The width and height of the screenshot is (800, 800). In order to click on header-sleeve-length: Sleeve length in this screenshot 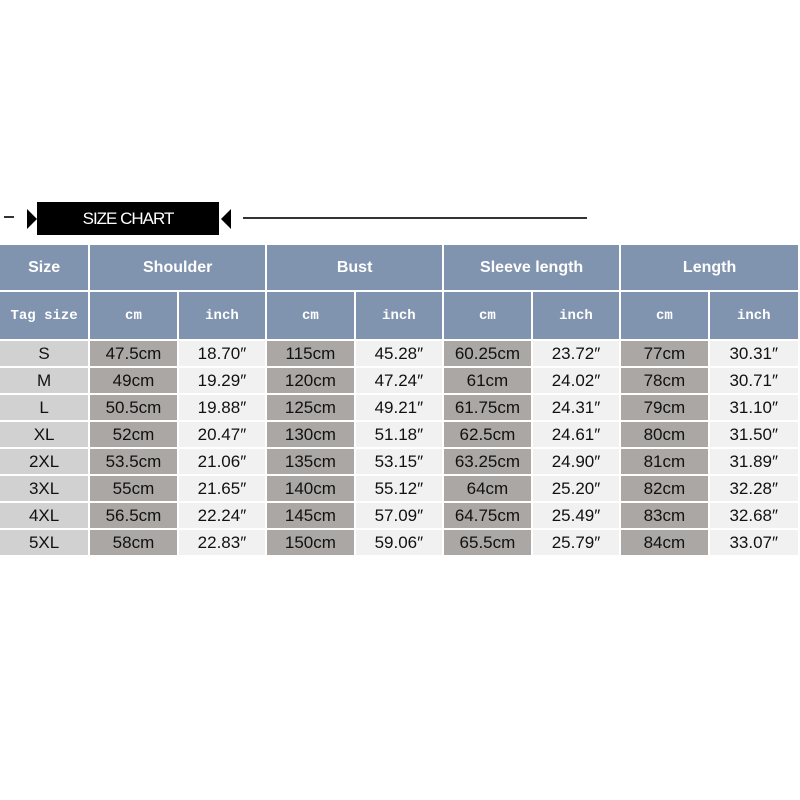, I will do `click(532, 267)`.